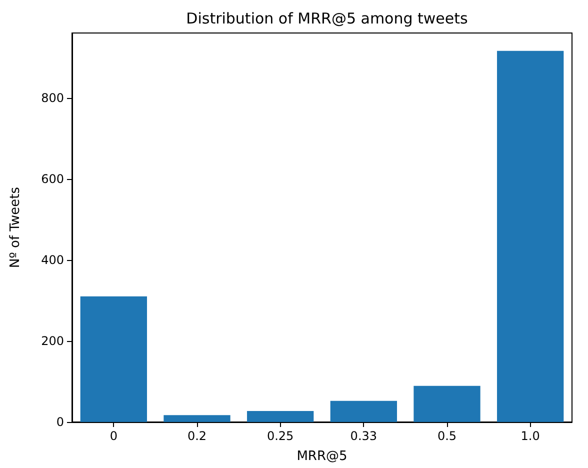  What do you see at coordinates (52, 97) in the screenshot?
I see `y-tick-label: 800` at bounding box center [52, 97].